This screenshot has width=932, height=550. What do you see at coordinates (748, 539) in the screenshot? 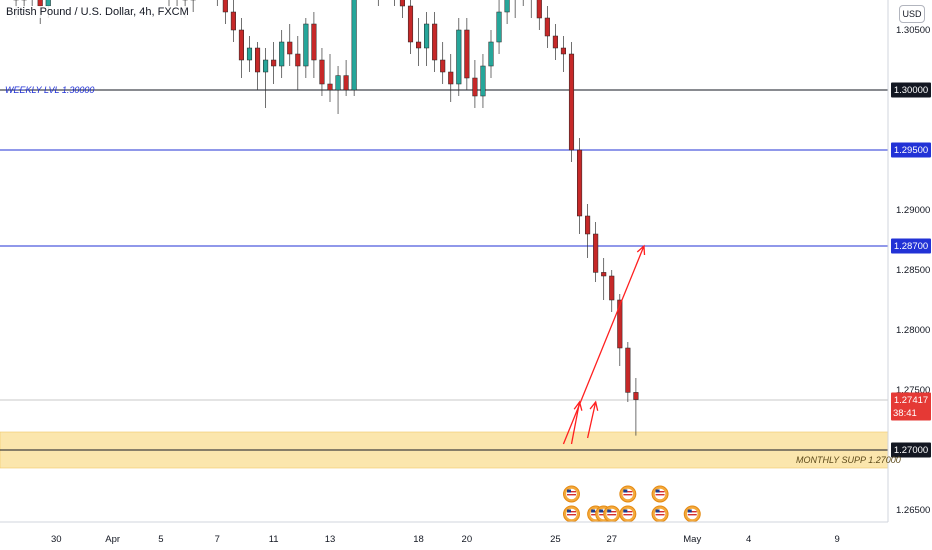
I see `time-tick-label: 4` at bounding box center [748, 539].